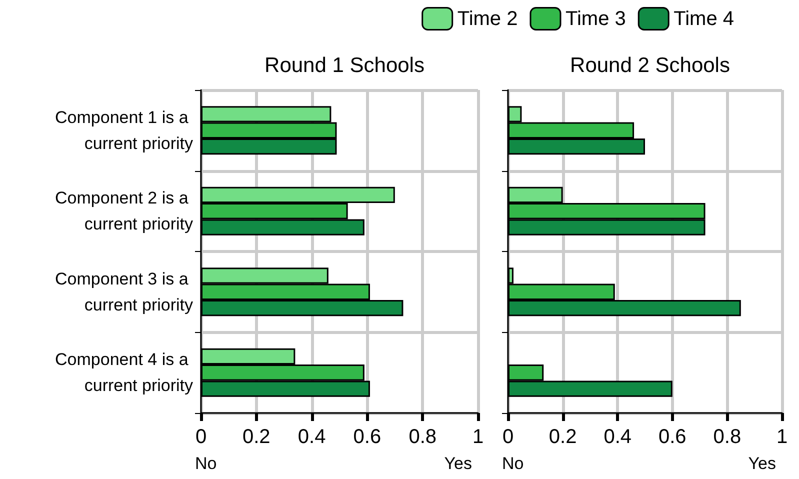  What do you see at coordinates (704, 19) in the screenshot?
I see `legend-label: Time 4` at bounding box center [704, 19].